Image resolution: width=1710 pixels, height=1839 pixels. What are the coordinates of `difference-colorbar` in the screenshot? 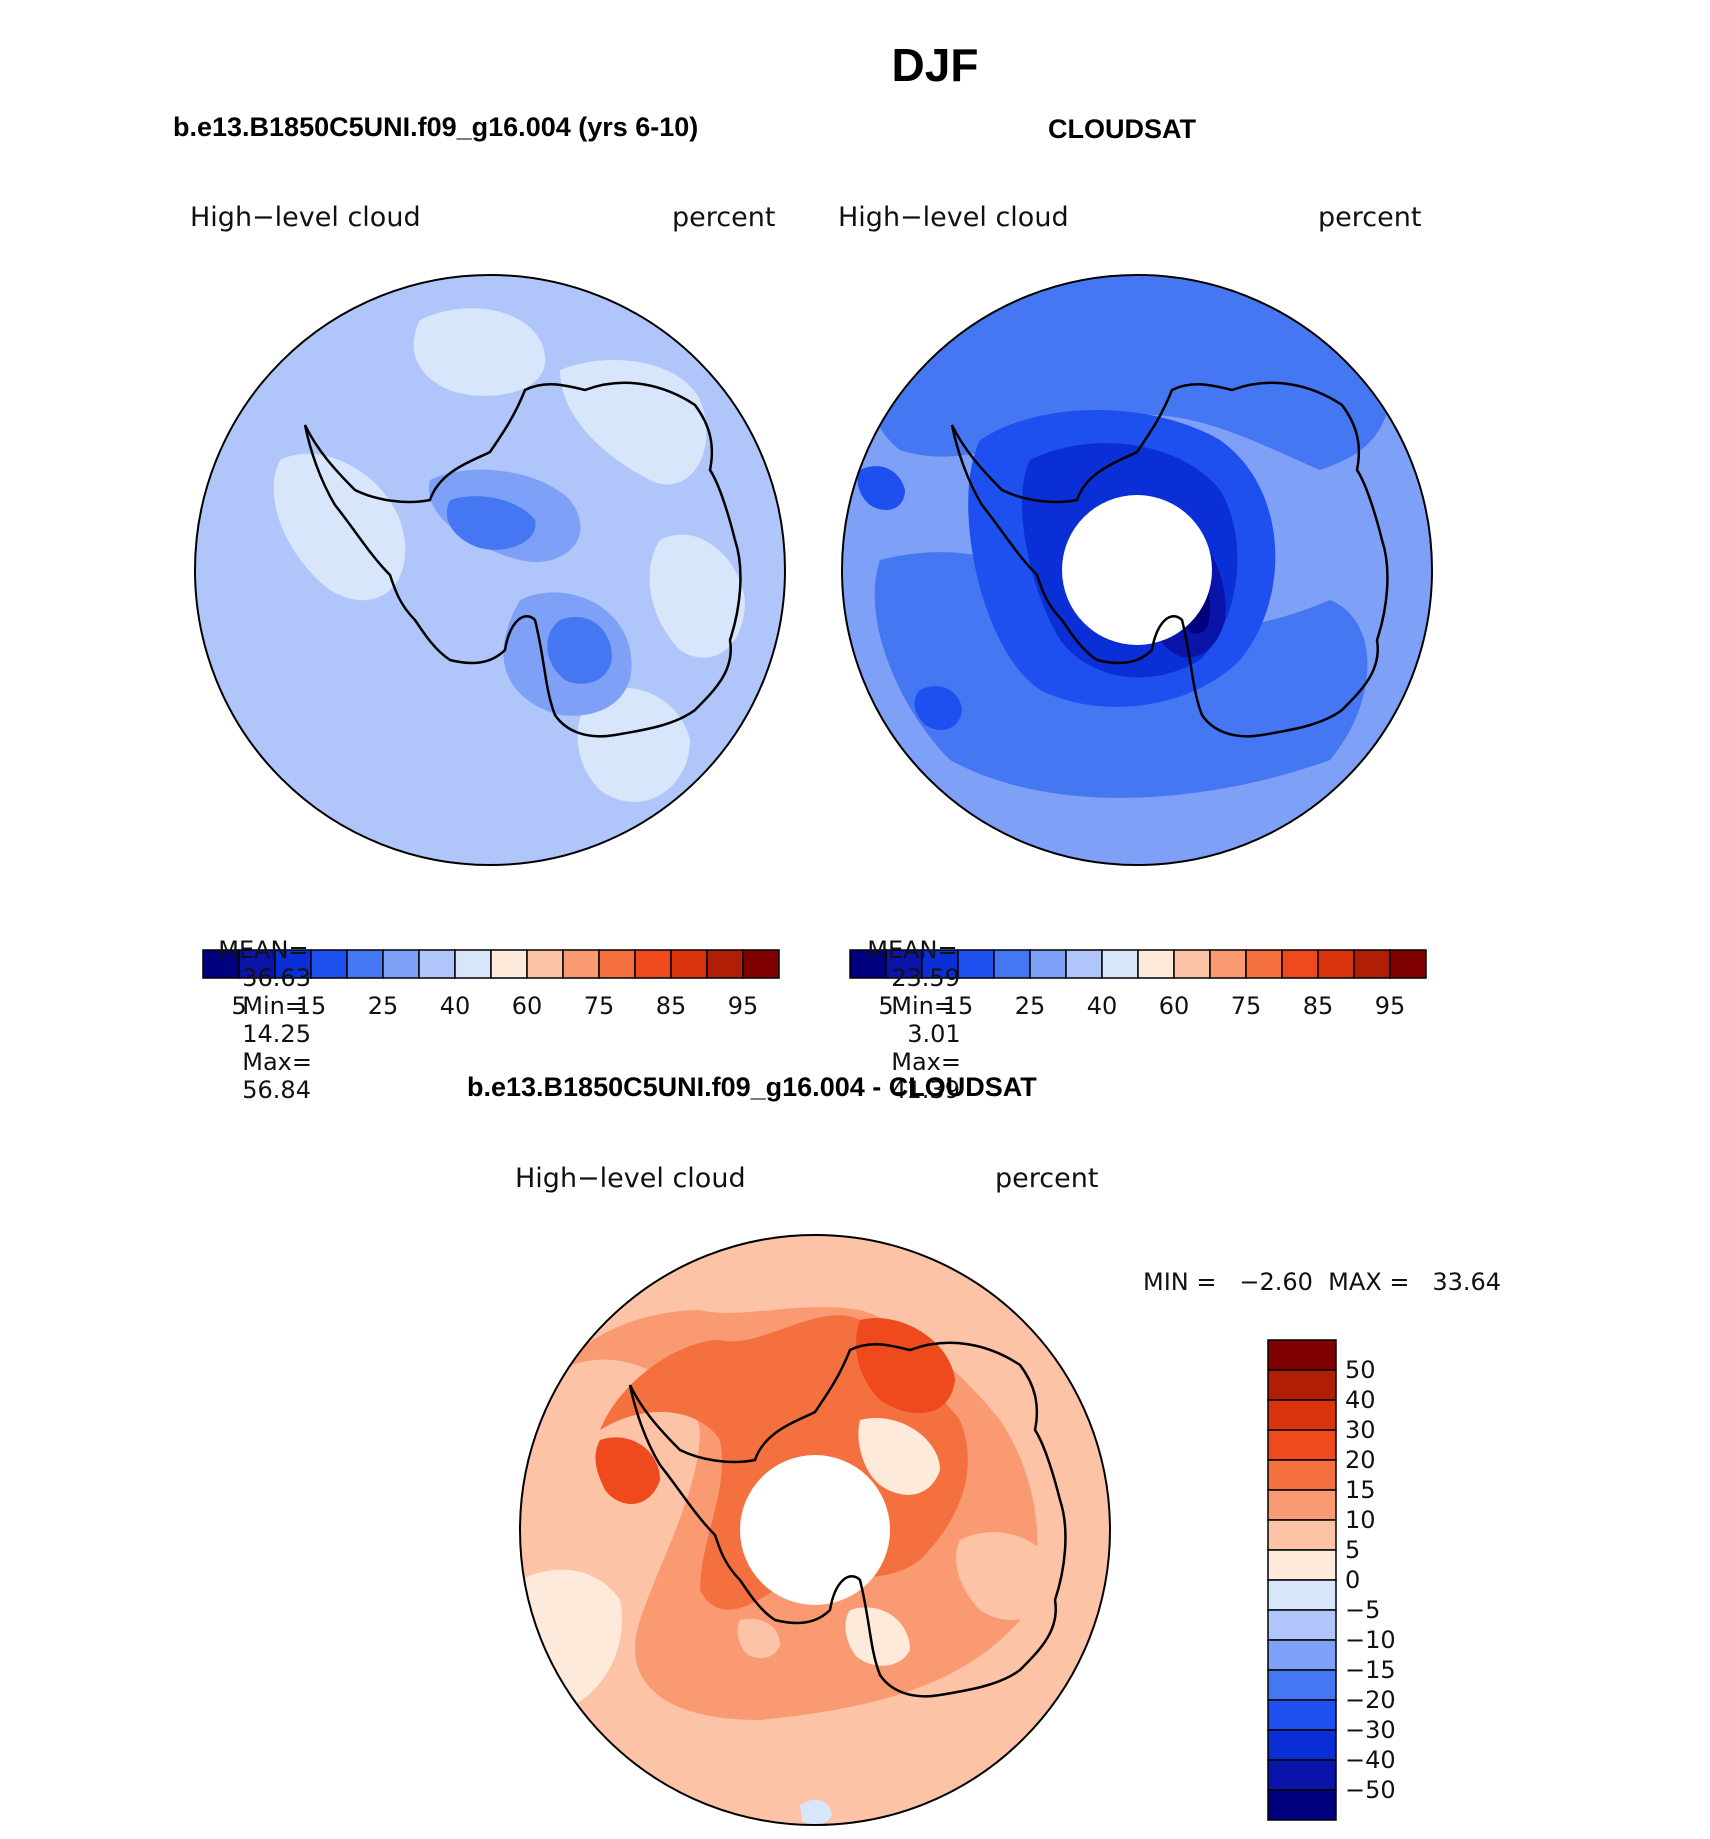 It's located at (1302, 1580).